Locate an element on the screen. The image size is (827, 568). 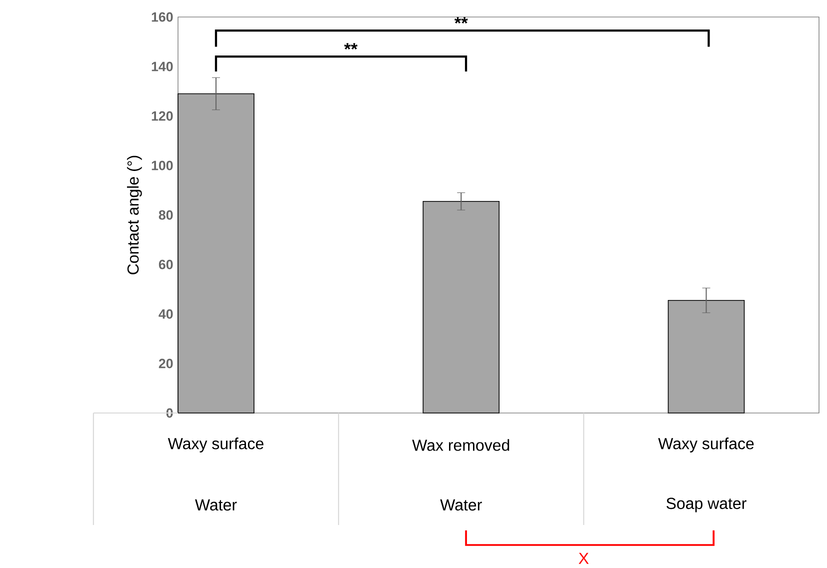
y-tick-label: 160 is located at coordinates (162, 17).